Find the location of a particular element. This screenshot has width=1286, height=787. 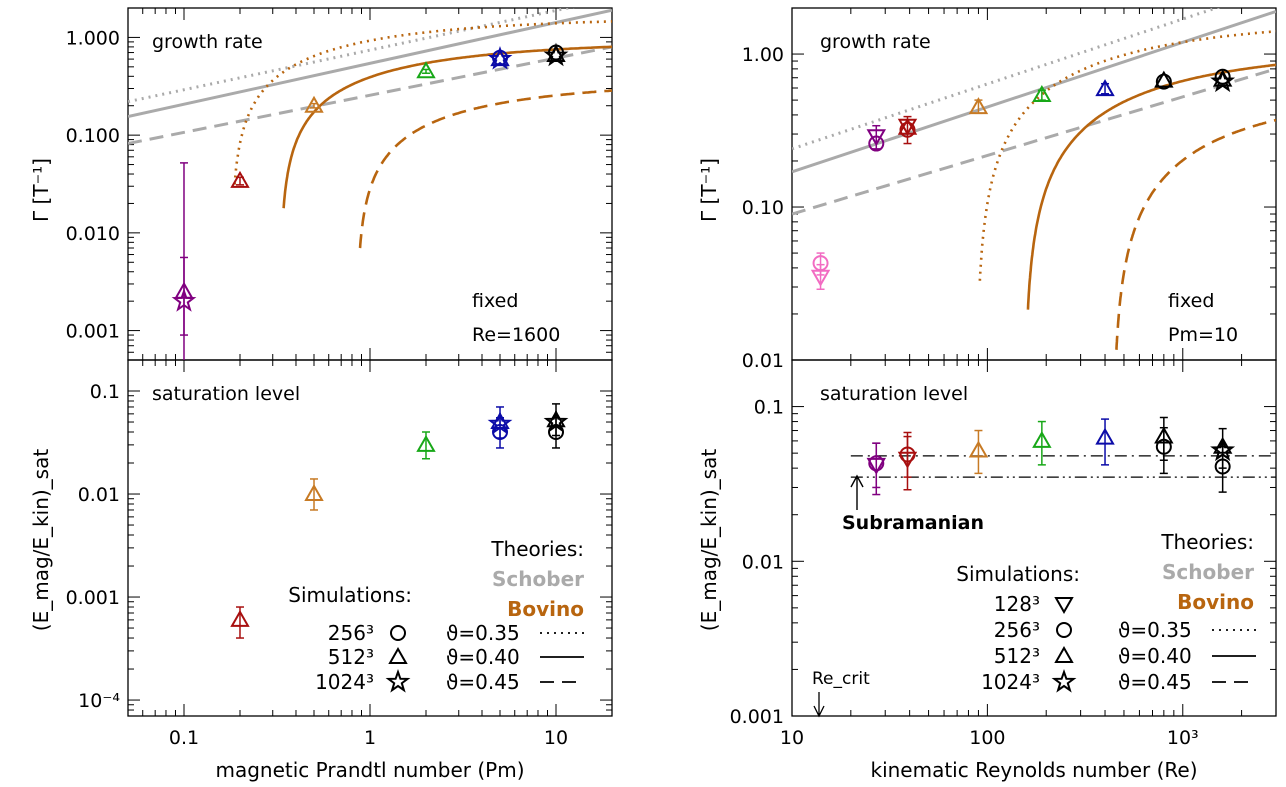

right-legend-theta-045: ϑ=0.45 is located at coordinates (1155, 682).